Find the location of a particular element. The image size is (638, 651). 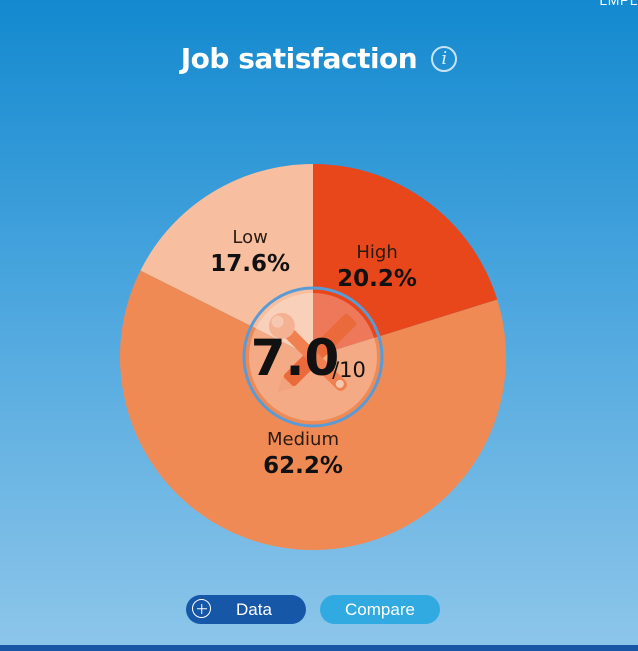

slice-label-high: High is located at coordinates (376, 252).